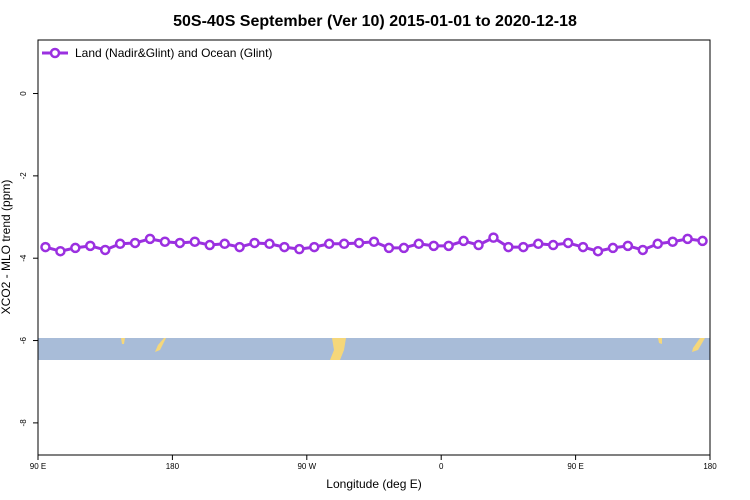 This screenshot has width=750, height=500. What do you see at coordinates (23, 93) in the screenshot?
I see `y-tick-label: 0` at bounding box center [23, 93].